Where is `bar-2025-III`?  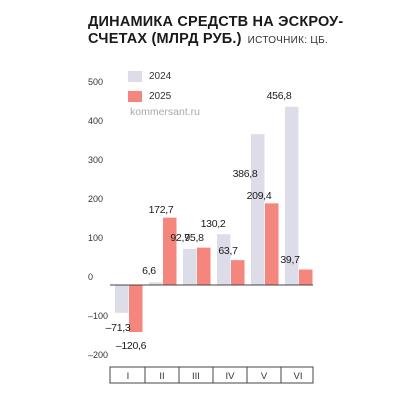 bar-2025-III is located at coordinates (204, 266).